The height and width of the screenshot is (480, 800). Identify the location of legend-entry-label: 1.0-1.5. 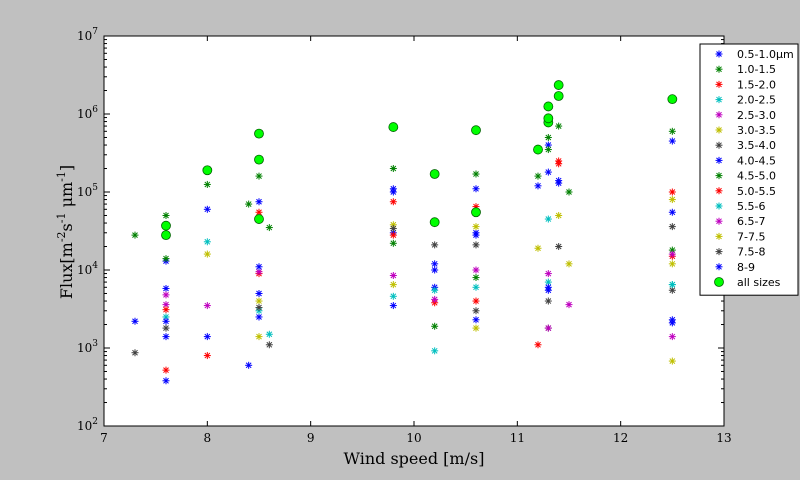
(756, 69).